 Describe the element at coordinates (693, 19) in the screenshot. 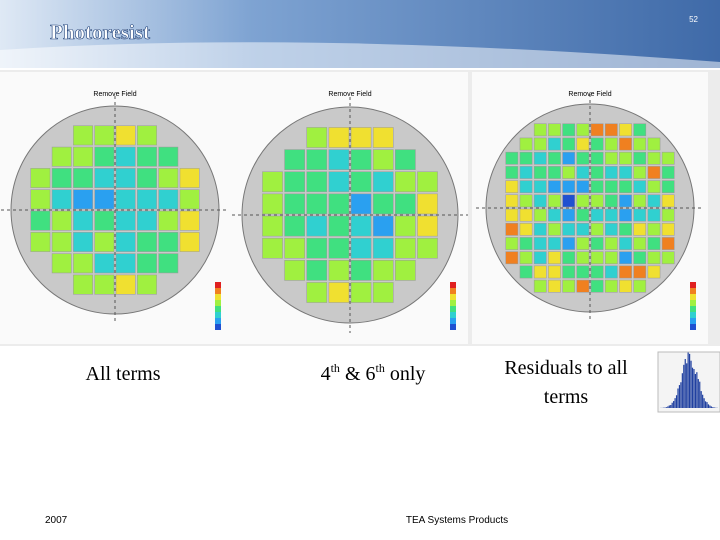

I see `page-number: 52` at that location.